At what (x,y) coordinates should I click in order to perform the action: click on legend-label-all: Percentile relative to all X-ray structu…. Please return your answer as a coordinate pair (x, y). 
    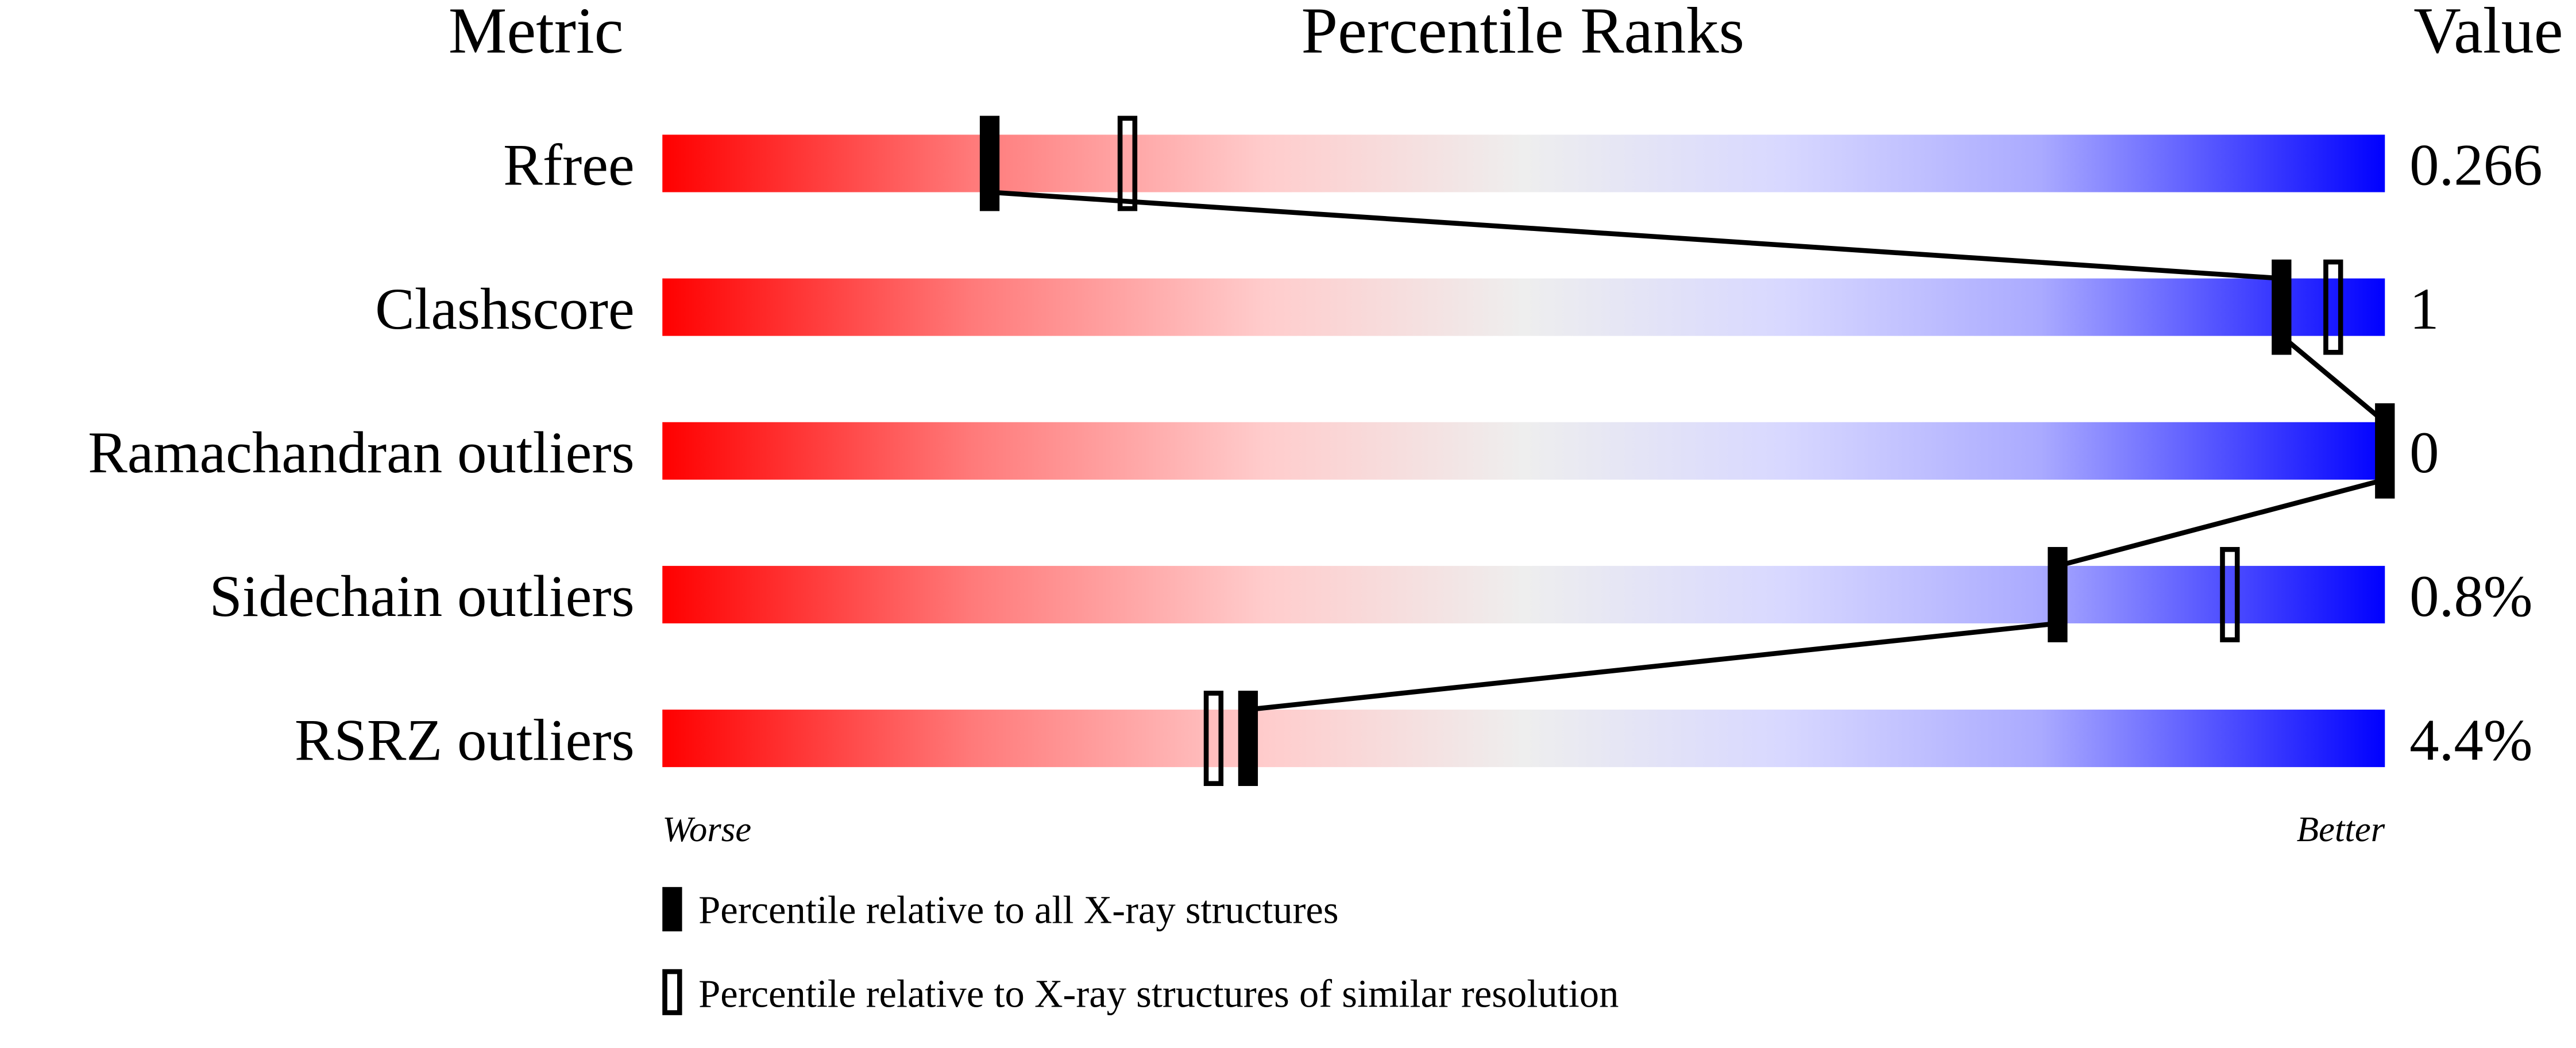
    Looking at the image, I should click on (1018, 910).